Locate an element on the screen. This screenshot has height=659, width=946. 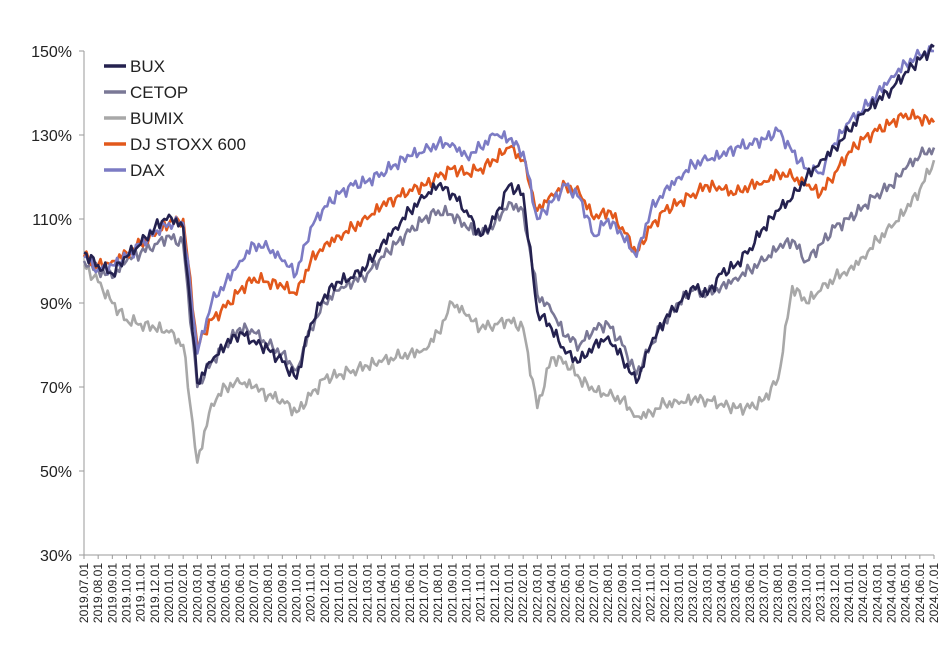
x-tick-label: 2023.10.01 is located at coordinates (807, 593).